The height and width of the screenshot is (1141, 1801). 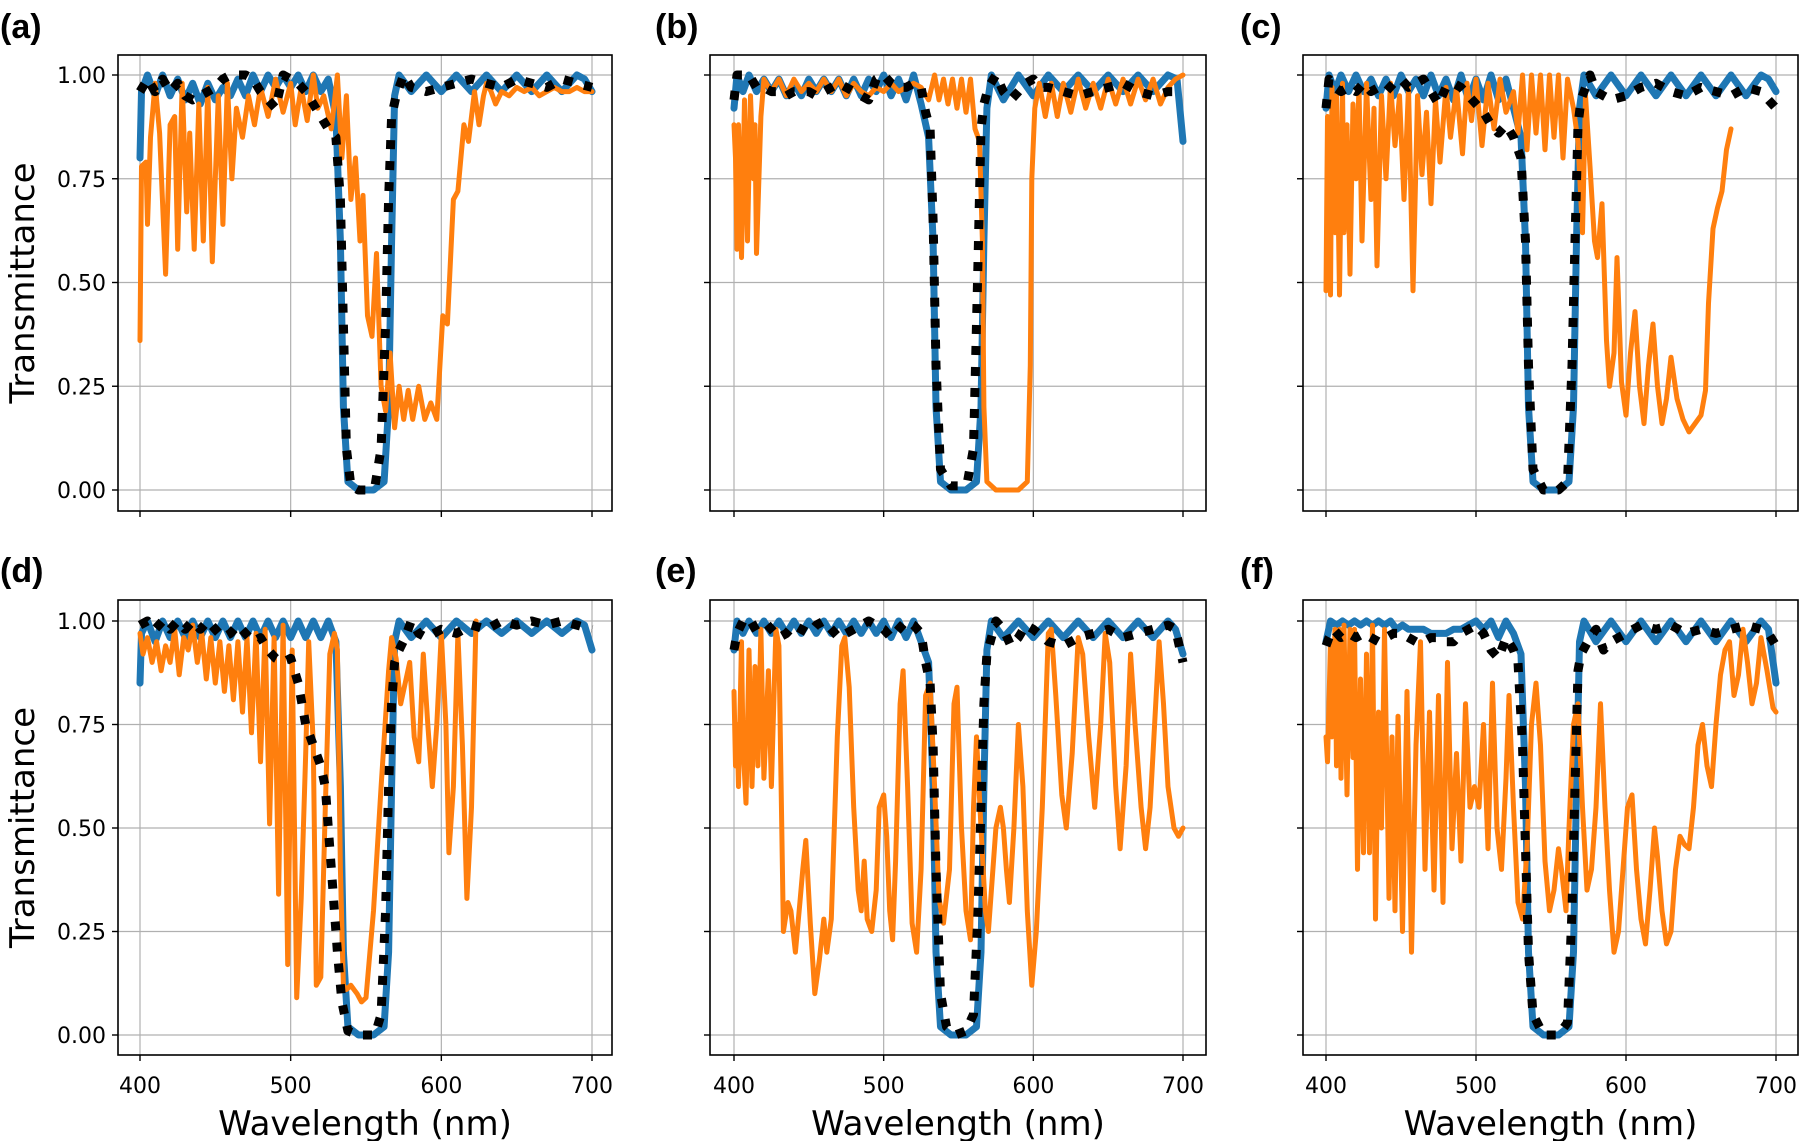 I want to click on panel-label: (b), so click(x=676, y=27).